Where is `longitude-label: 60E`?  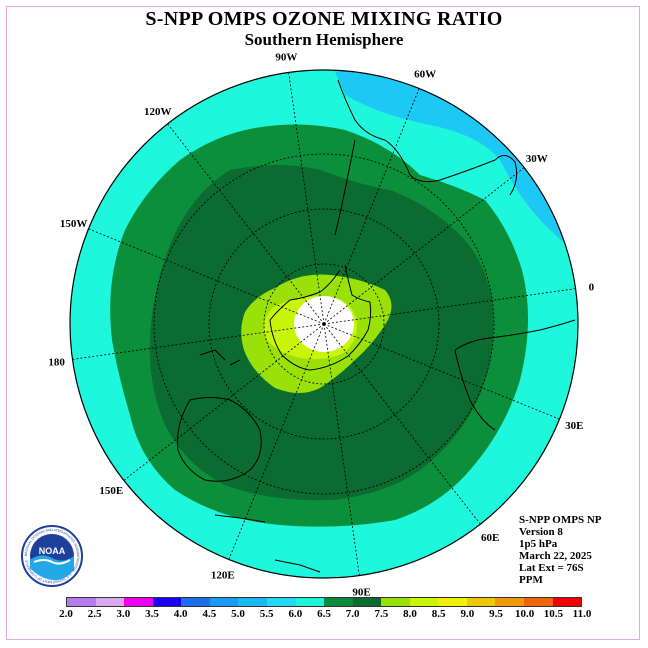
longitude-label: 60E is located at coordinates (490, 538).